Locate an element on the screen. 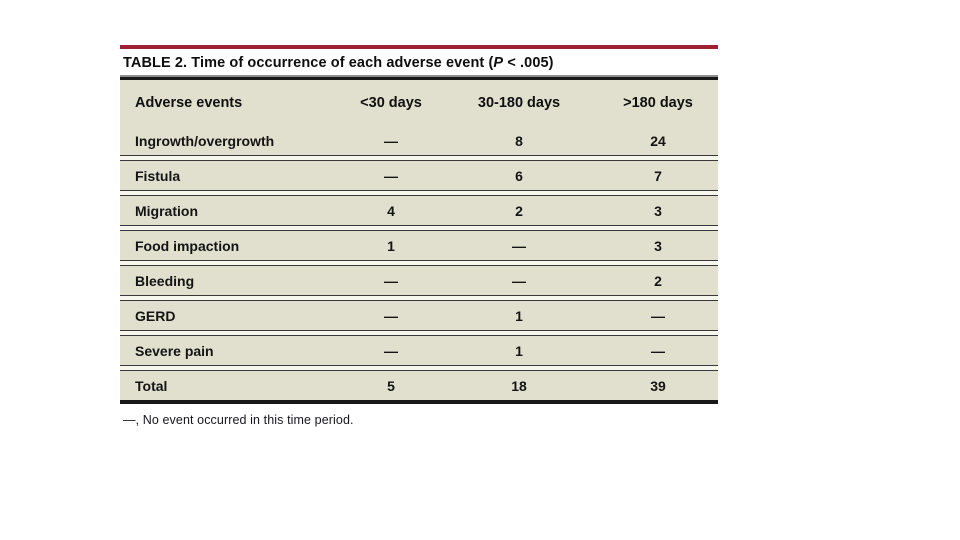  table-row: GERD — 1 — is located at coordinates (419, 315).